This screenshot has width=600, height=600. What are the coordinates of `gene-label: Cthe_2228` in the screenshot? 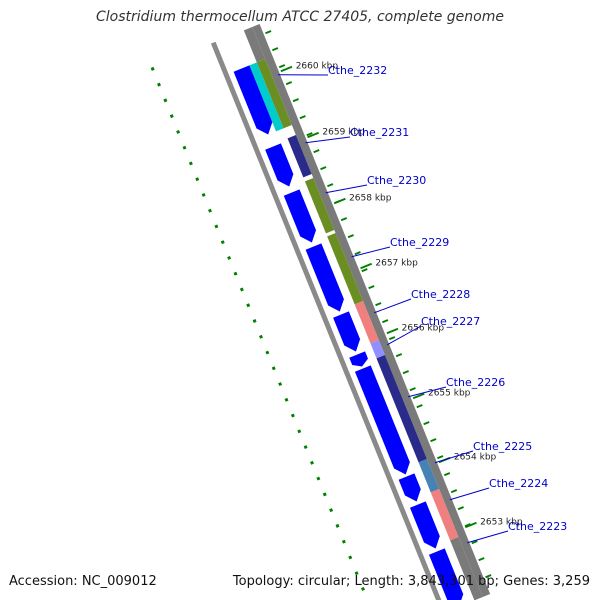 It's located at (440, 294).